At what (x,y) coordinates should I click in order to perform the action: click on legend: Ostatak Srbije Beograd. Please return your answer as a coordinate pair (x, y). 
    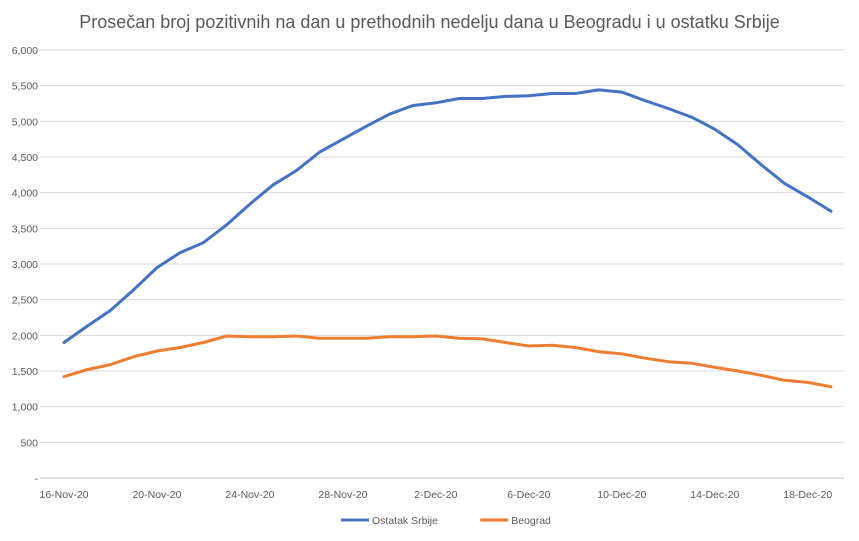
    Looking at the image, I should click on (446, 521).